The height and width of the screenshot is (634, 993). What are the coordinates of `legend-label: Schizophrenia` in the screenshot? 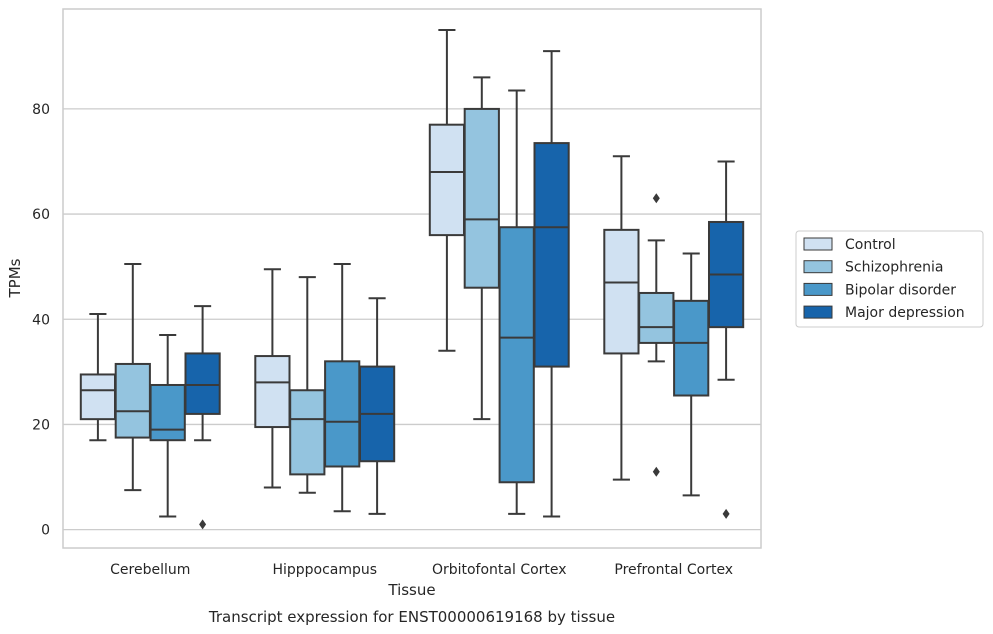 It's located at (894, 268).